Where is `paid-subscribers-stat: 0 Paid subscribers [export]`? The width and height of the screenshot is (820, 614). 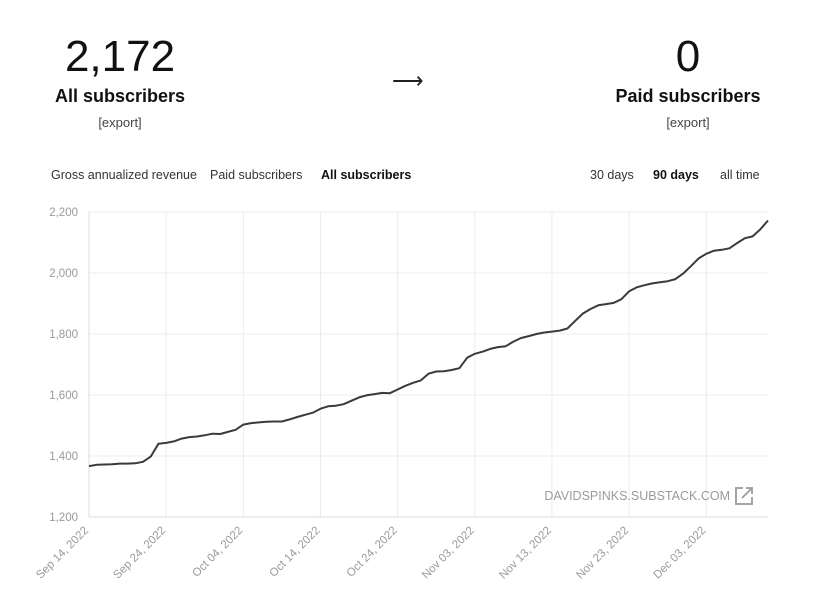 paid-subscribers-stat: 0 Paid subscribers [export] is located at coordinates (688, 80).